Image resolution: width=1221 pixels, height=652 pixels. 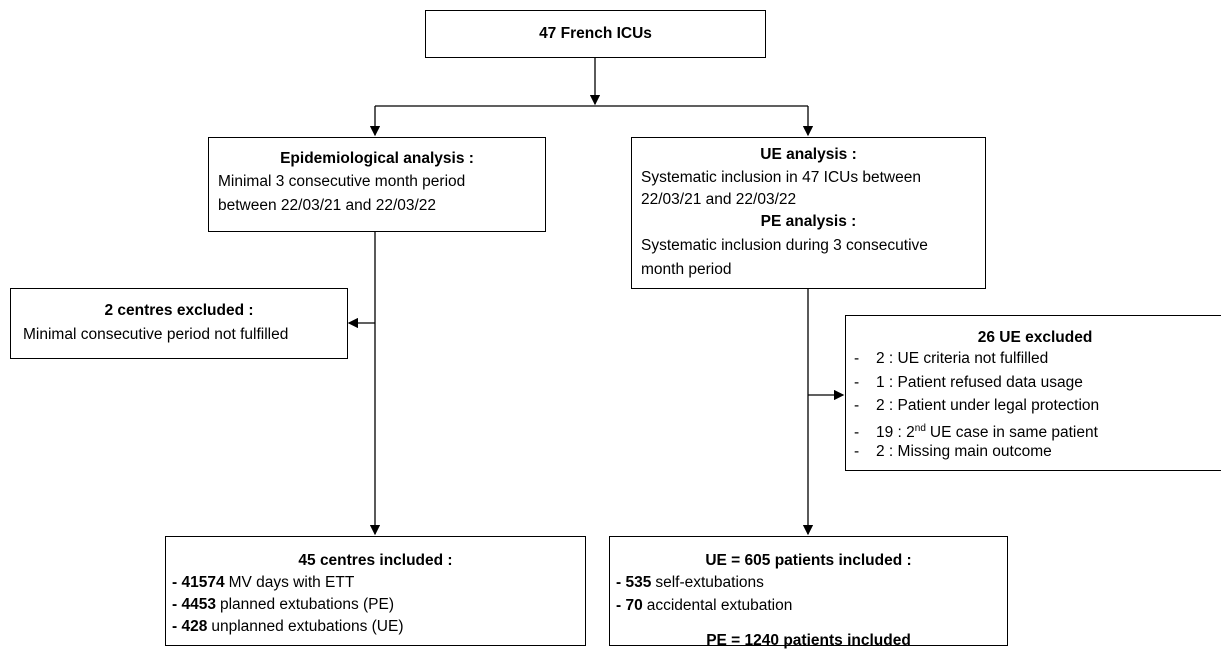 I want to click on item-text: 1 : Patient refused data usage, so click(x=979, y=382).